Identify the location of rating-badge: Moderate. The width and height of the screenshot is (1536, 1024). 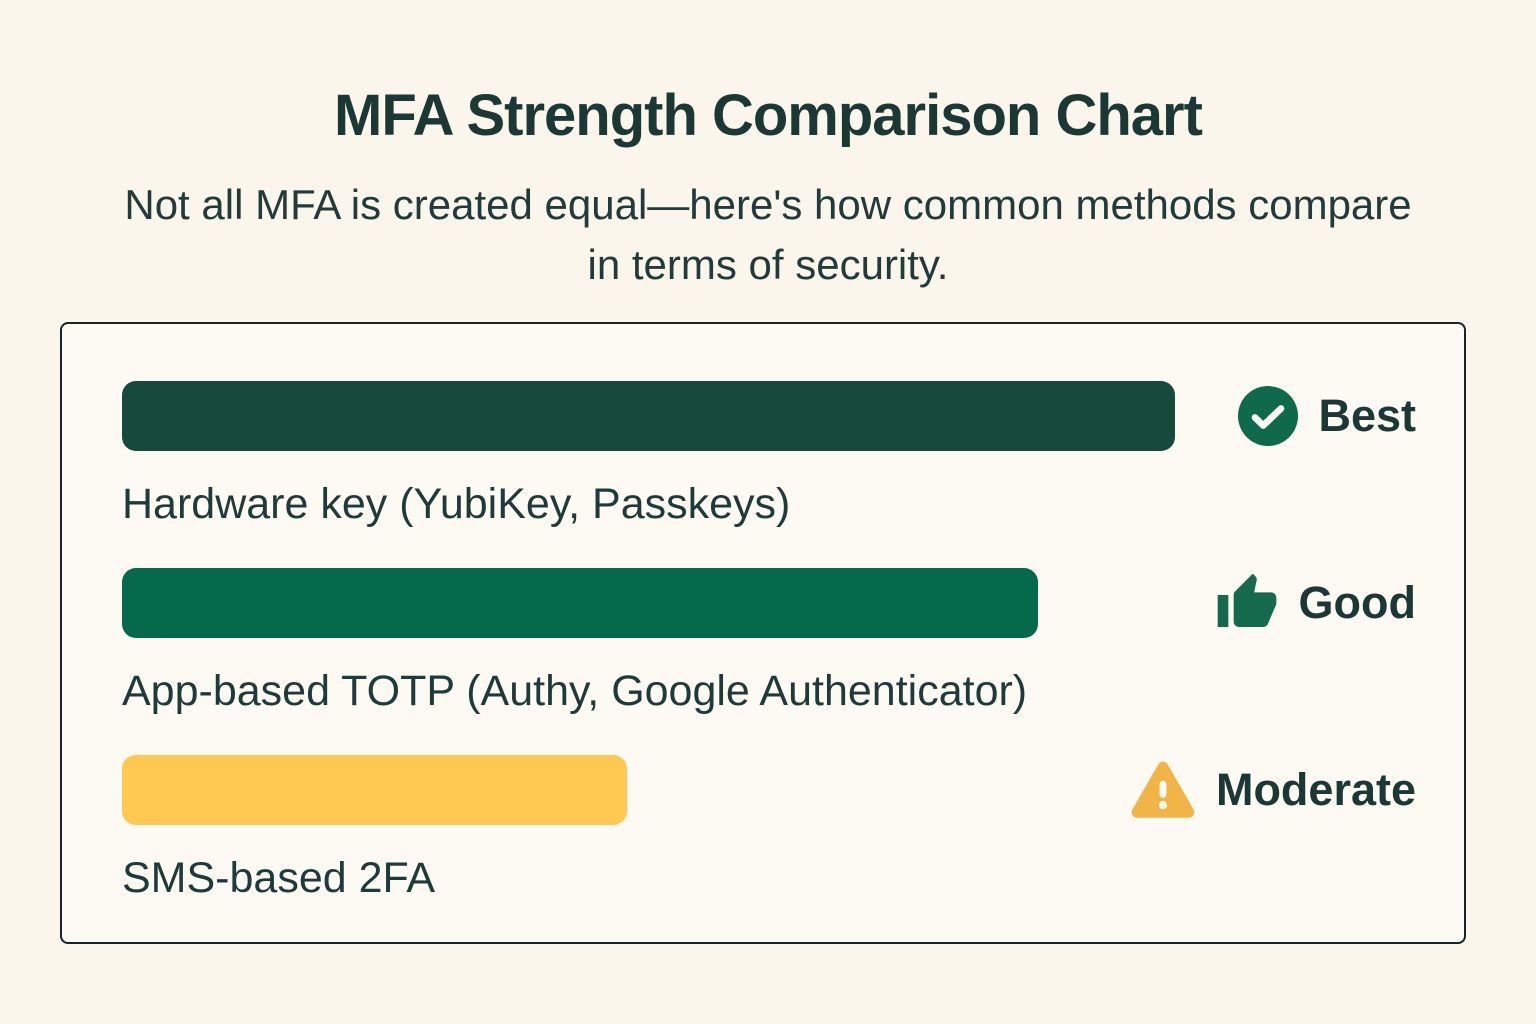
(1273, 790).